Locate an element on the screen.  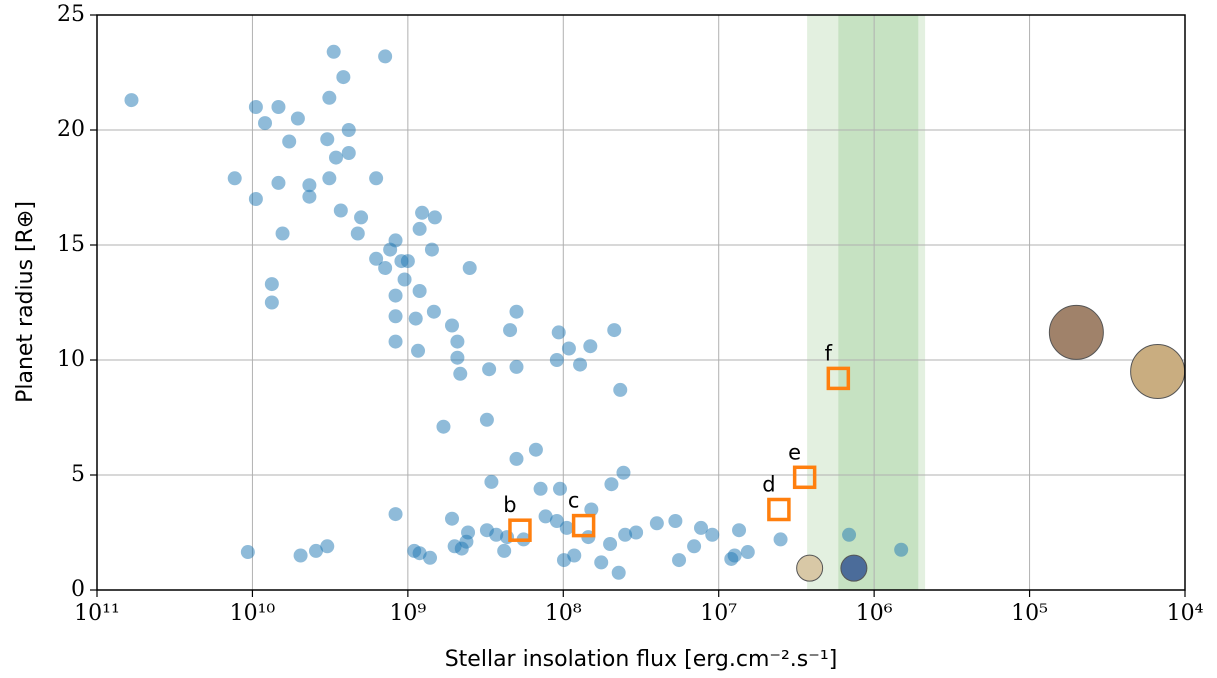
y-tick-label: 25 is located at coordinates (71, 14).